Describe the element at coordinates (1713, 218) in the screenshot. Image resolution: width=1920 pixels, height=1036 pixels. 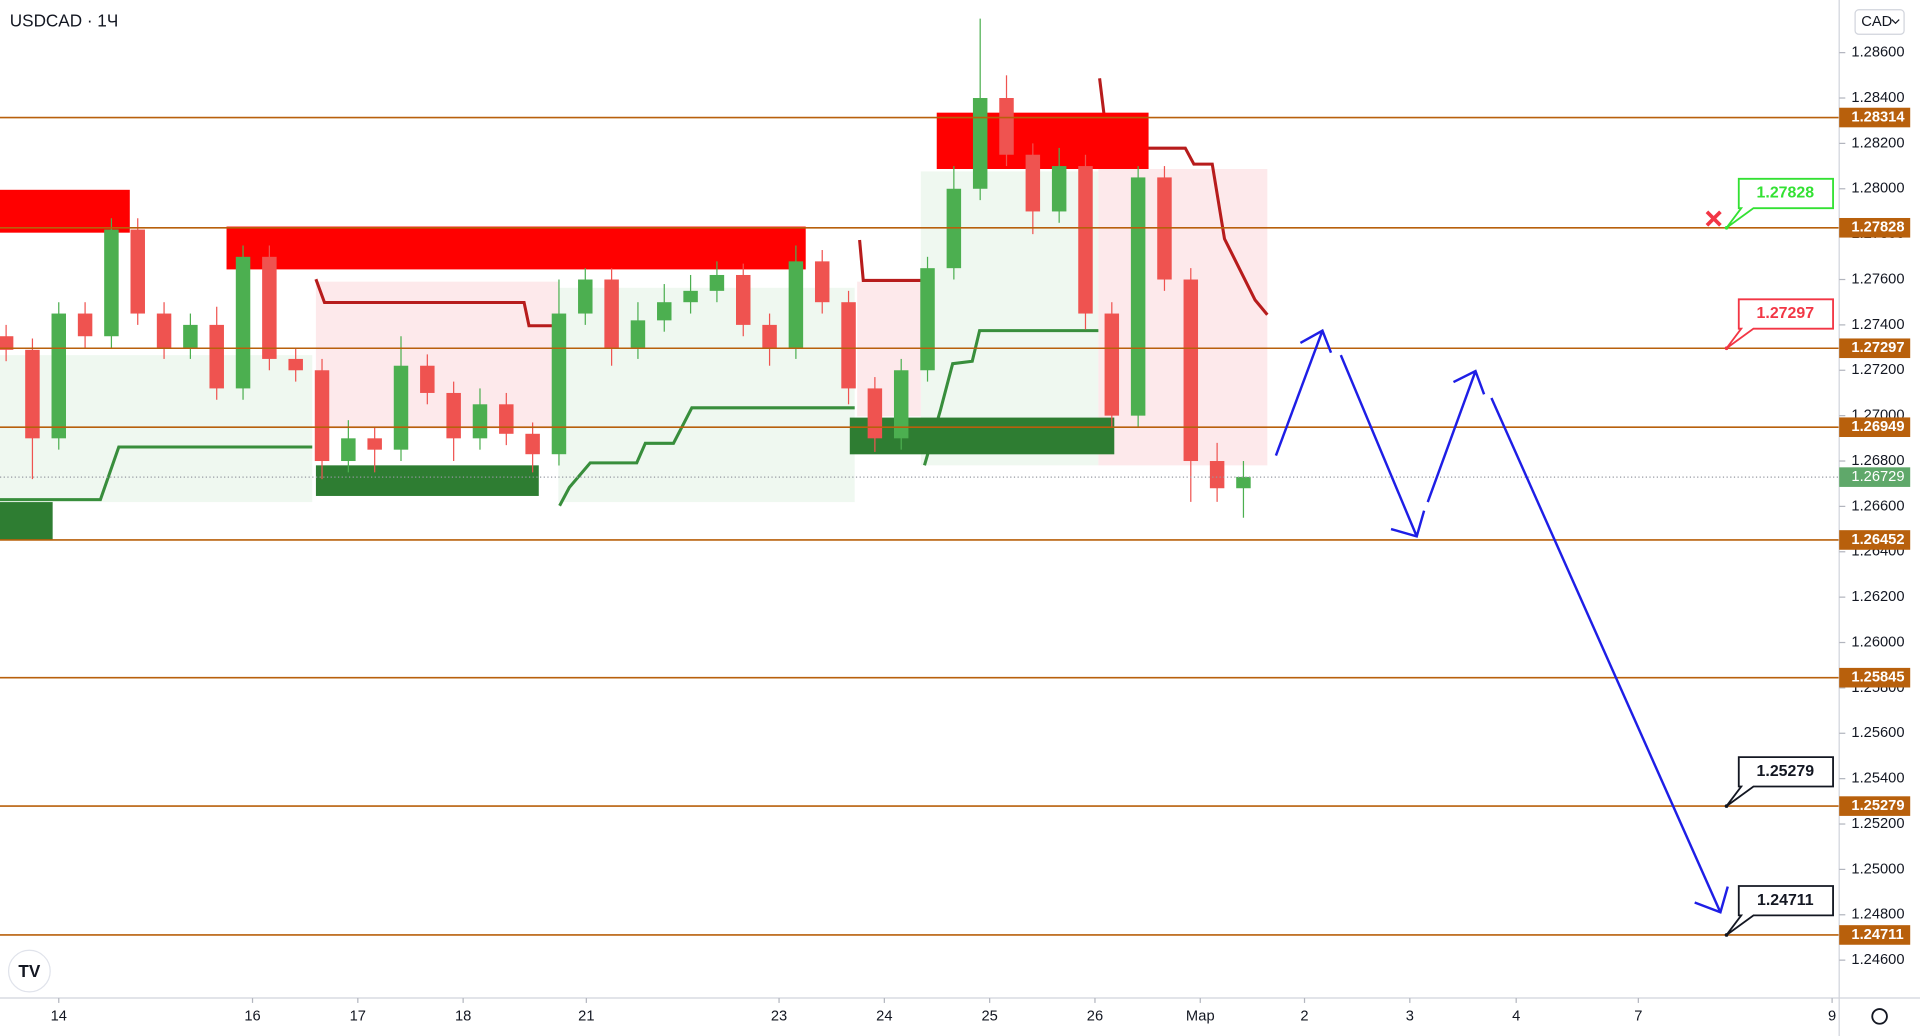
I see `cancel-mark` at that location.